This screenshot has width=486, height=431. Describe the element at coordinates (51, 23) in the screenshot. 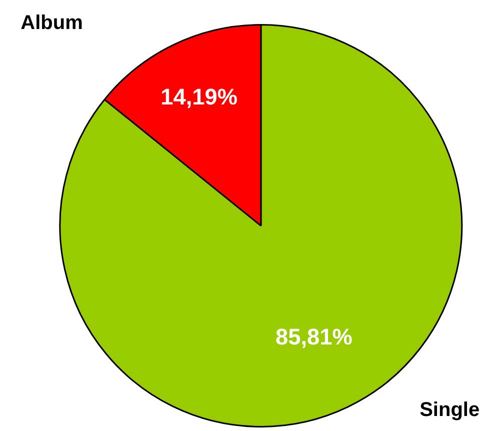

I see `slice-label: Album` at that location.